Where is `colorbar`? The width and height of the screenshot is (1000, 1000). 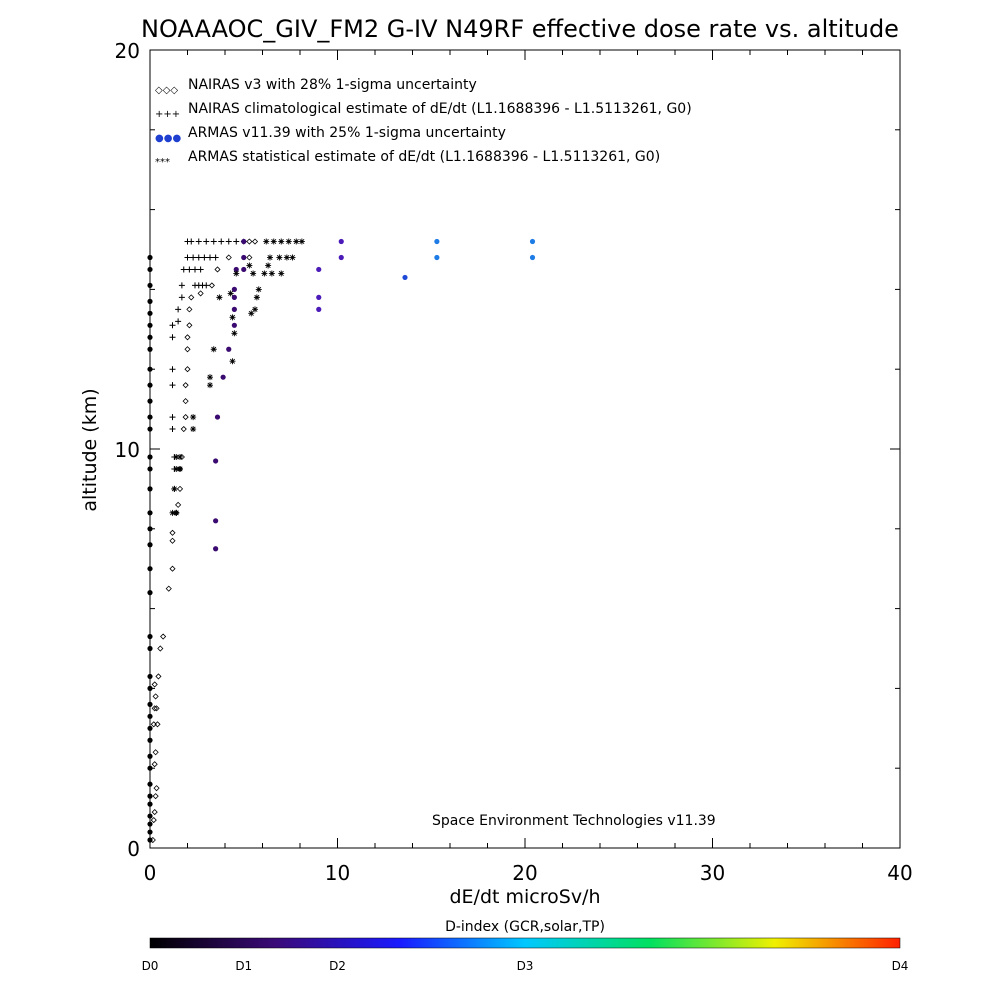 colorbar is located at coordinates (525, 943).